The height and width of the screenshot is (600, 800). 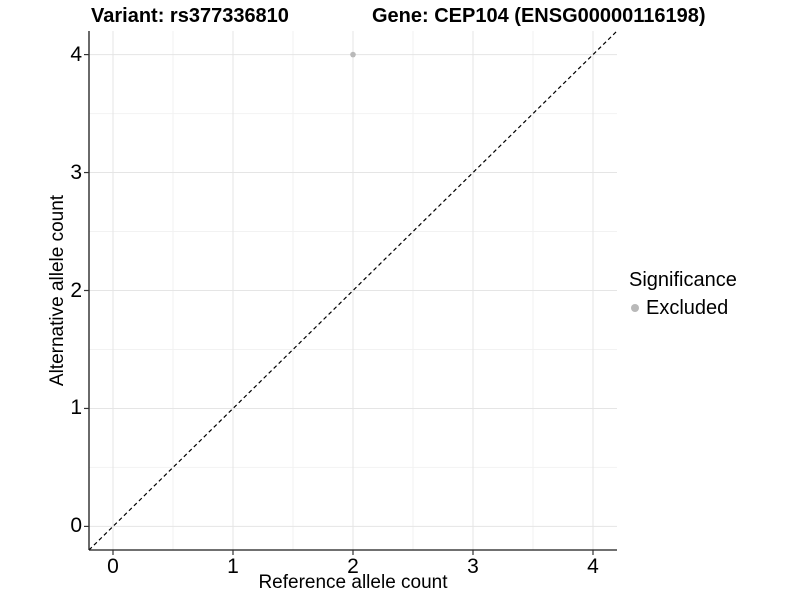 What do you see at coordinates (57, 290) in the screenshot?
I see `y-axis-title: Alternative allele count` at bounding box center [57, 290].